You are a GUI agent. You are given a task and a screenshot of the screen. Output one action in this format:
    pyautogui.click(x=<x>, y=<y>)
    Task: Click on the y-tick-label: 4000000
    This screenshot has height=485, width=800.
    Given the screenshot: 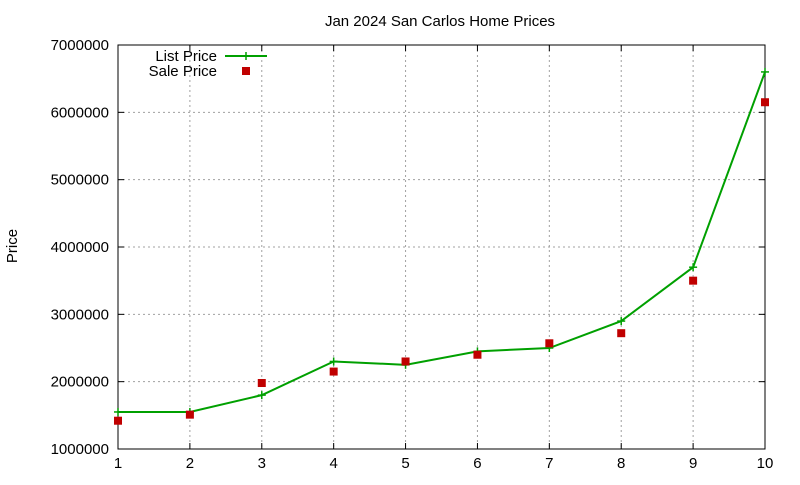 What is the action you would take?
    pyautogui.click(x=80, y=247)
    